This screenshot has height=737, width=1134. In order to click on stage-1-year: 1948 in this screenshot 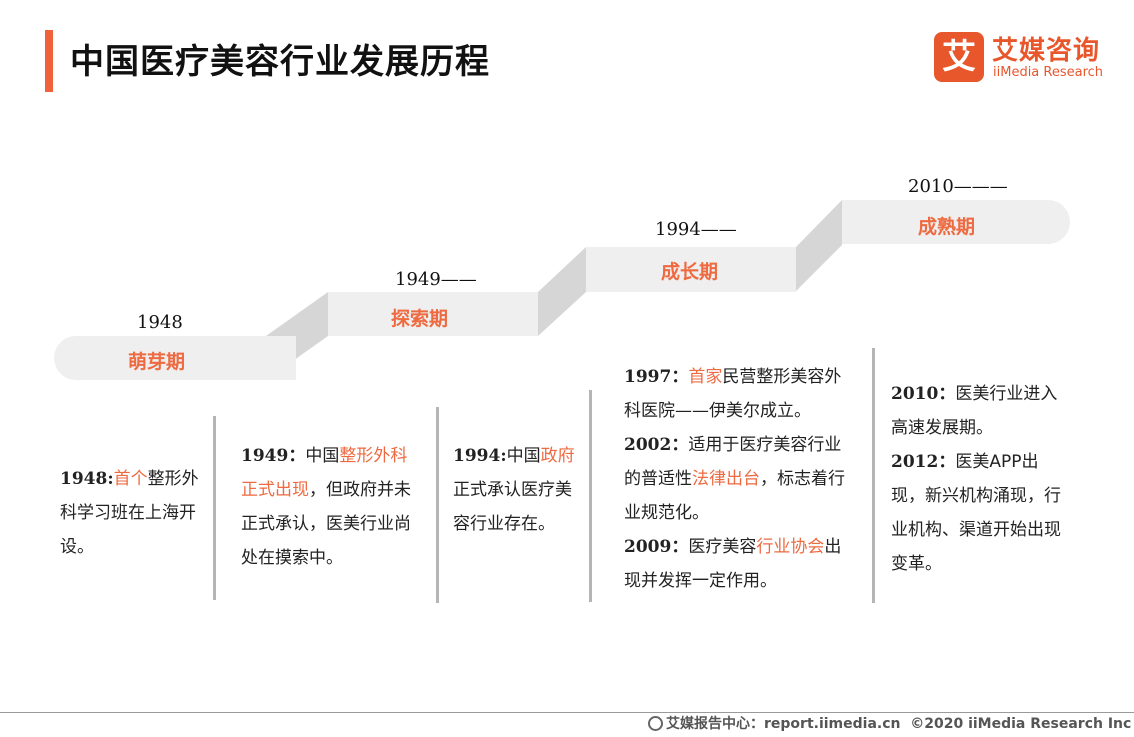, I will do `click(160, 322)`.